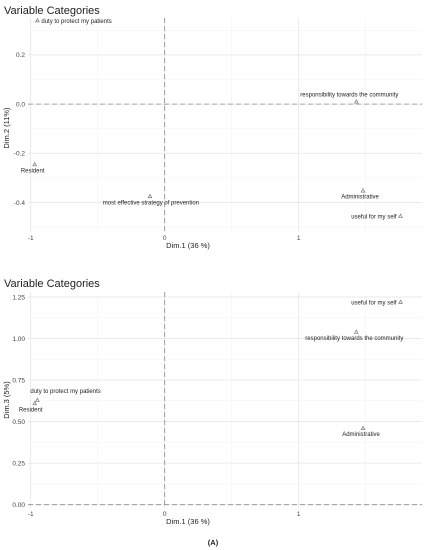 The height and width of the screenshot is (550, 426). Describe the element at coordinates (20, 55) in the screenshot. I see `y-tick-label: 0.2` at that location.